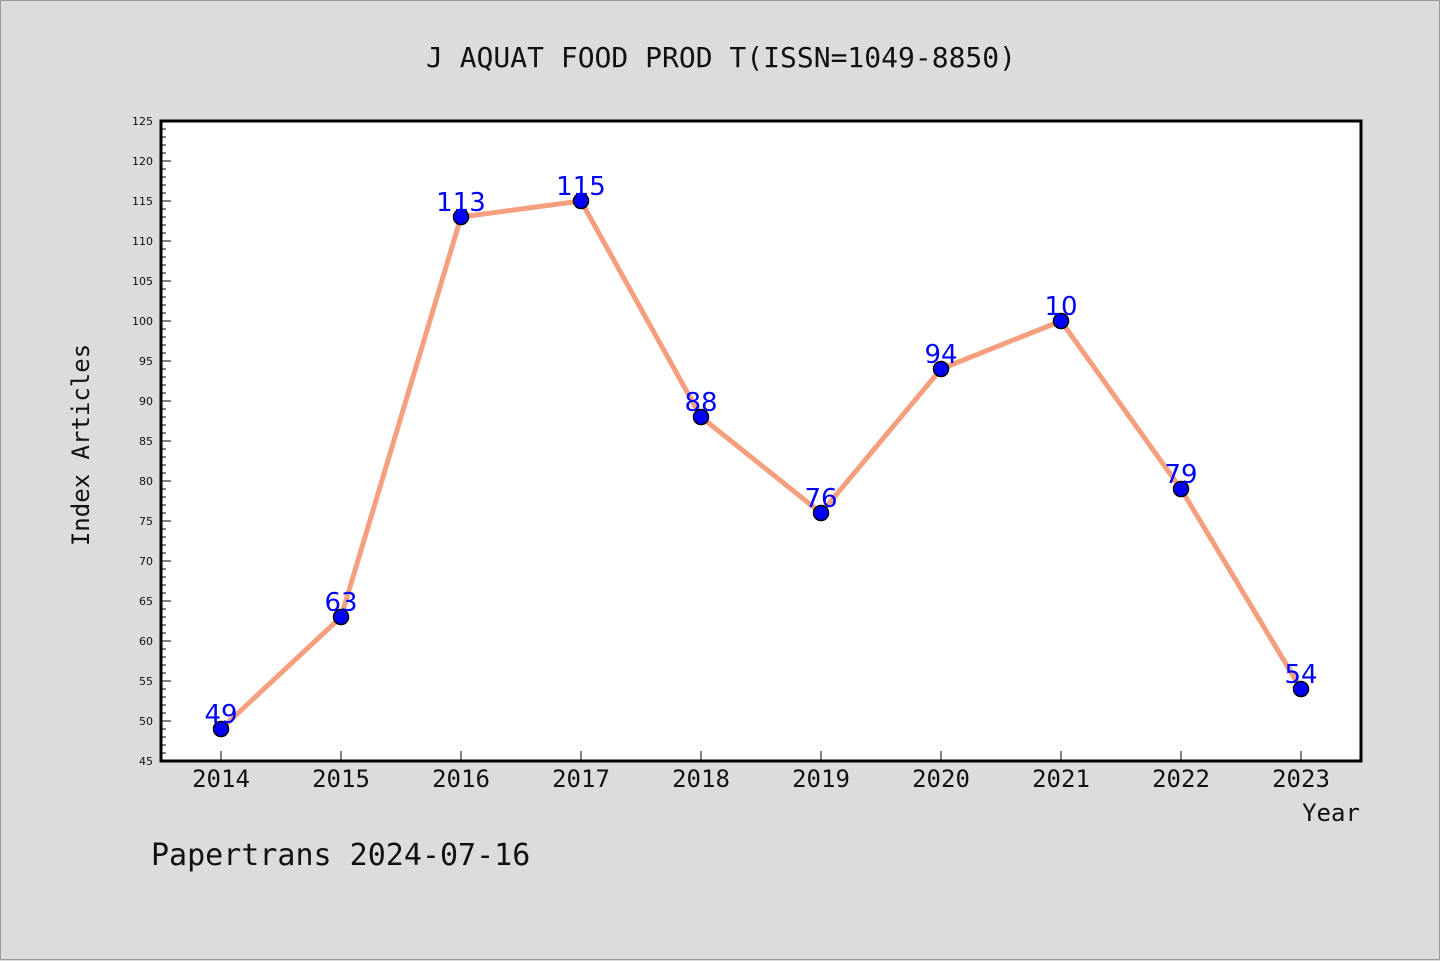 The image size is (1440, 961). I want to click on y-tick-label: 115, so click(142, 201).